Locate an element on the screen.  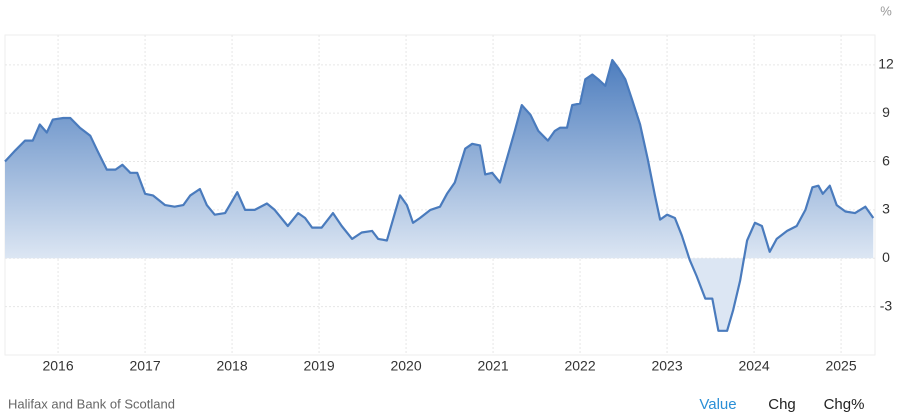
tab-value: Value is located at coordinates (717, 404).